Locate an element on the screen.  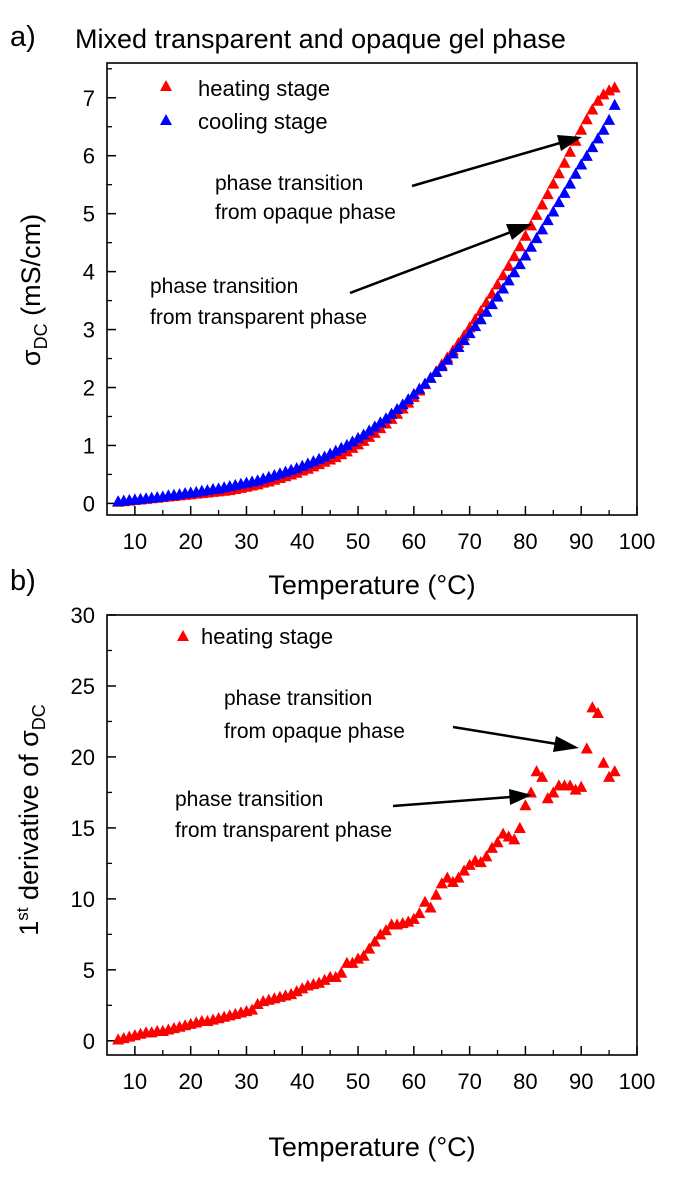
legend-heating-marker is located at coordinates (166, 85).